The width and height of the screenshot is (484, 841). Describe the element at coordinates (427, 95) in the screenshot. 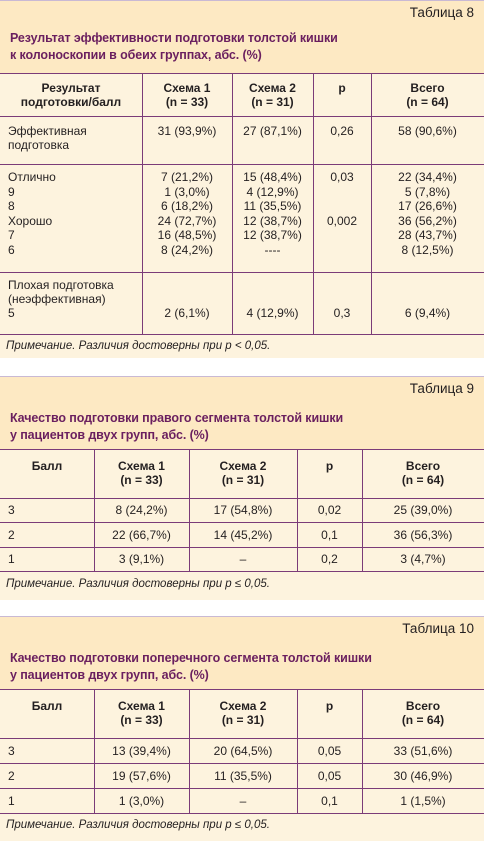

I see `table-8-col-total: Всего (n = 64)` at that location.